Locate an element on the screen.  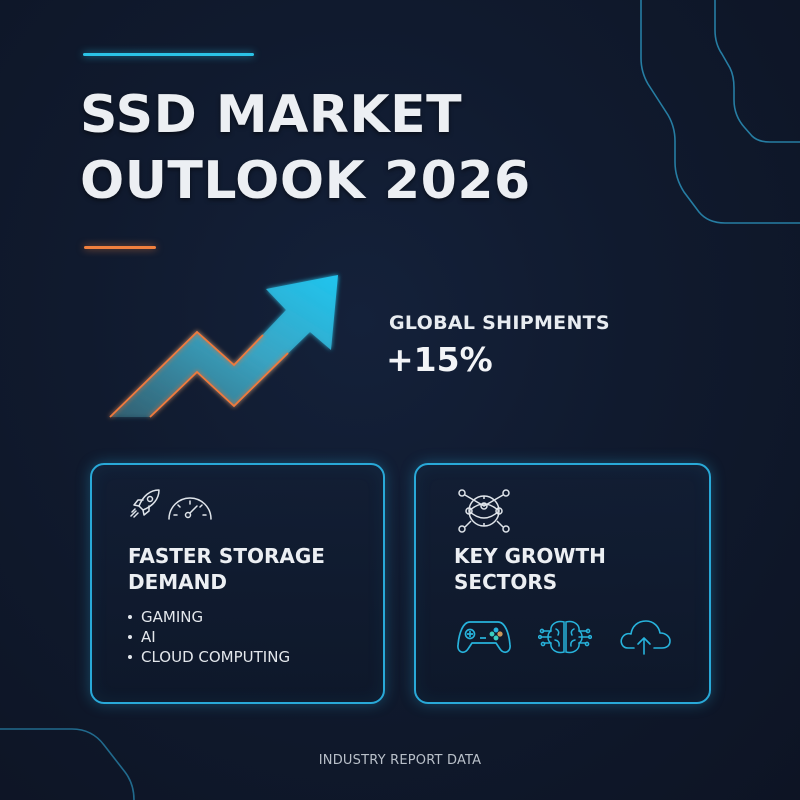
card-key-growth: KEY GROWTH SECTORS is located at coordinates (562, 583).